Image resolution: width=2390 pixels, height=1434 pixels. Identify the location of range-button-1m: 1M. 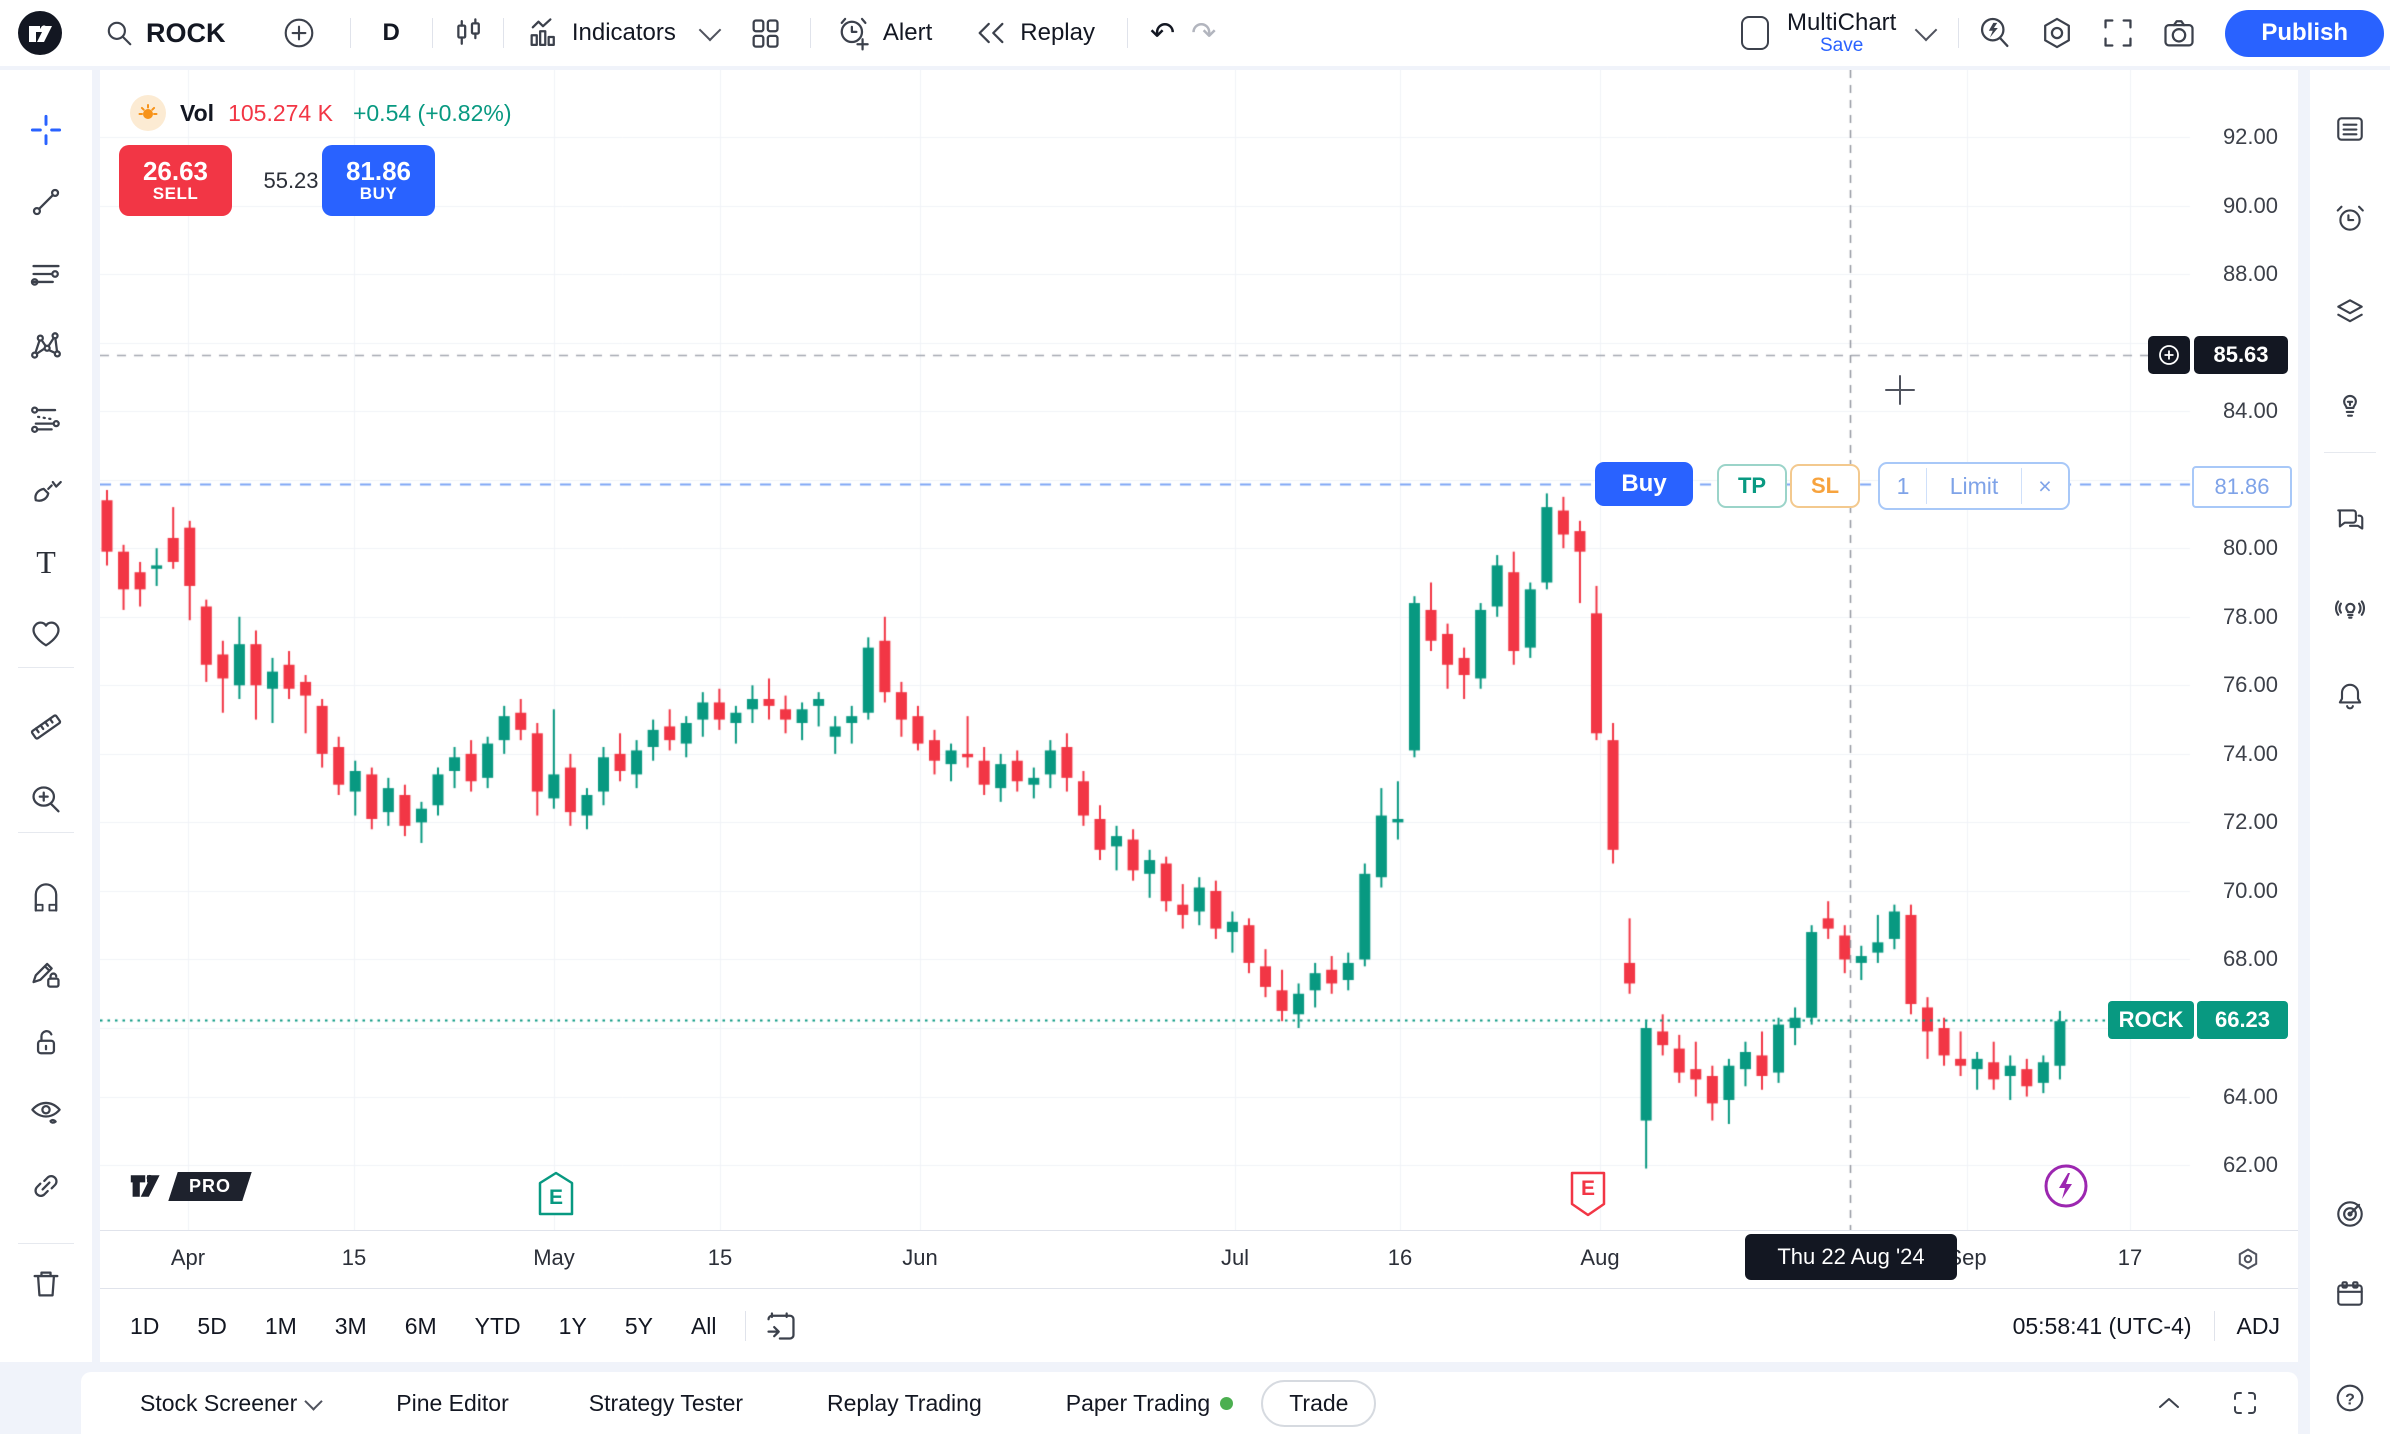
(280, 1325).